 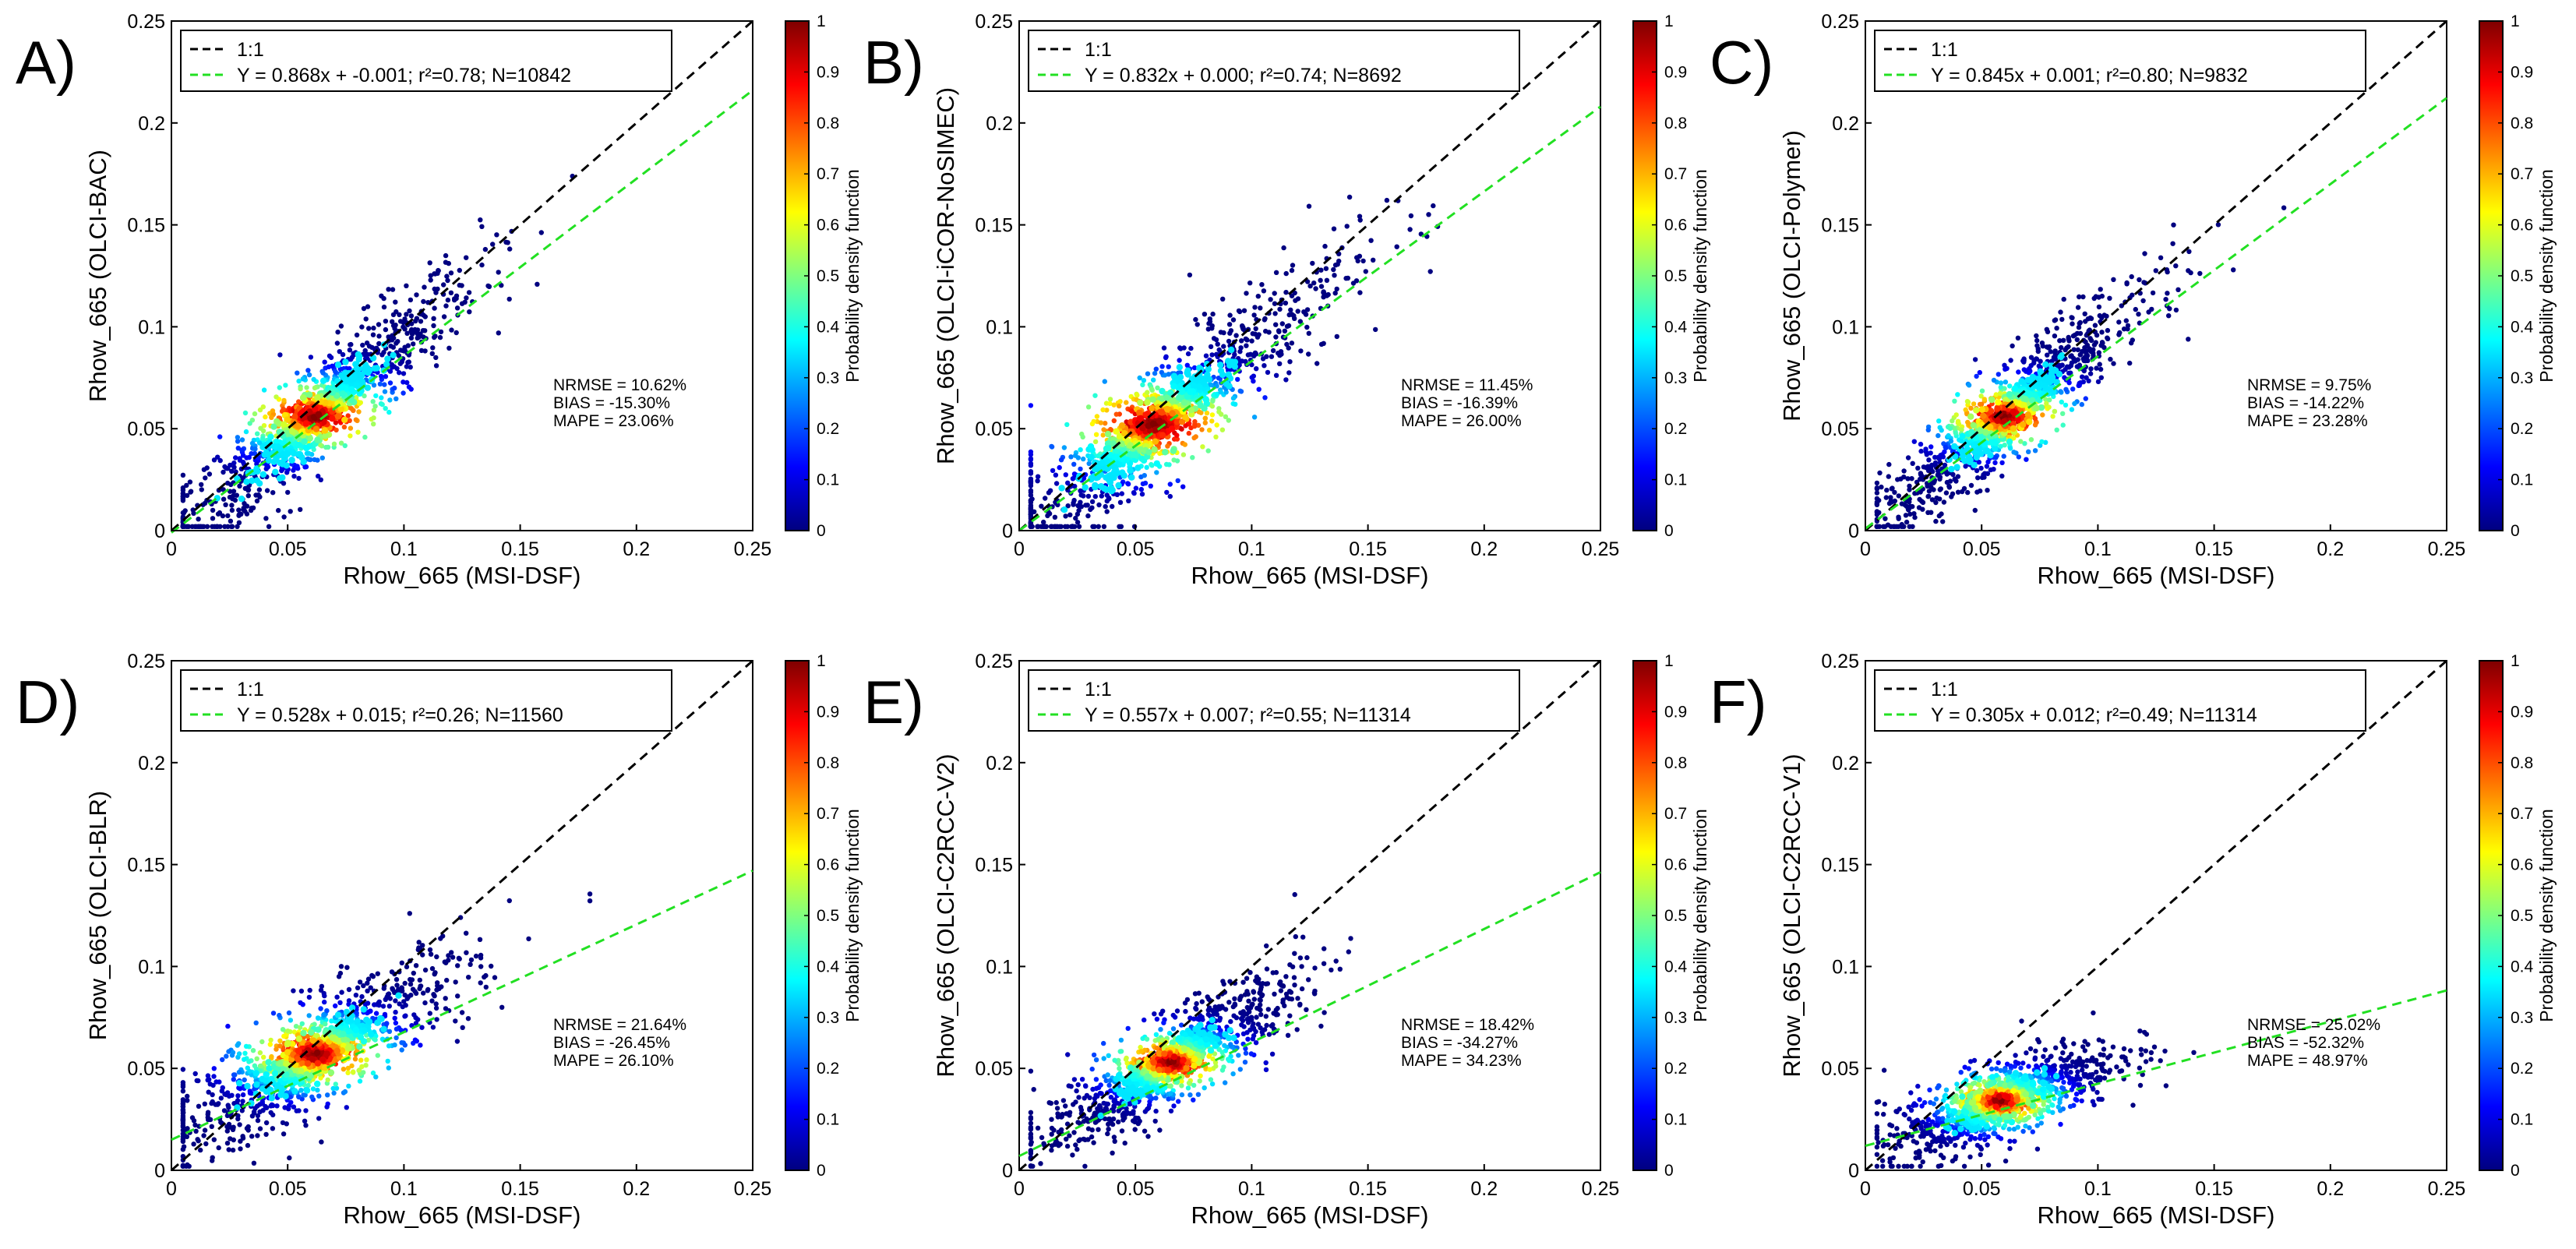 I want to click on legend-entry-fit: Y = 0.868x + -0.001; r²=0.78; N=10842, so click(x=404, y=75).